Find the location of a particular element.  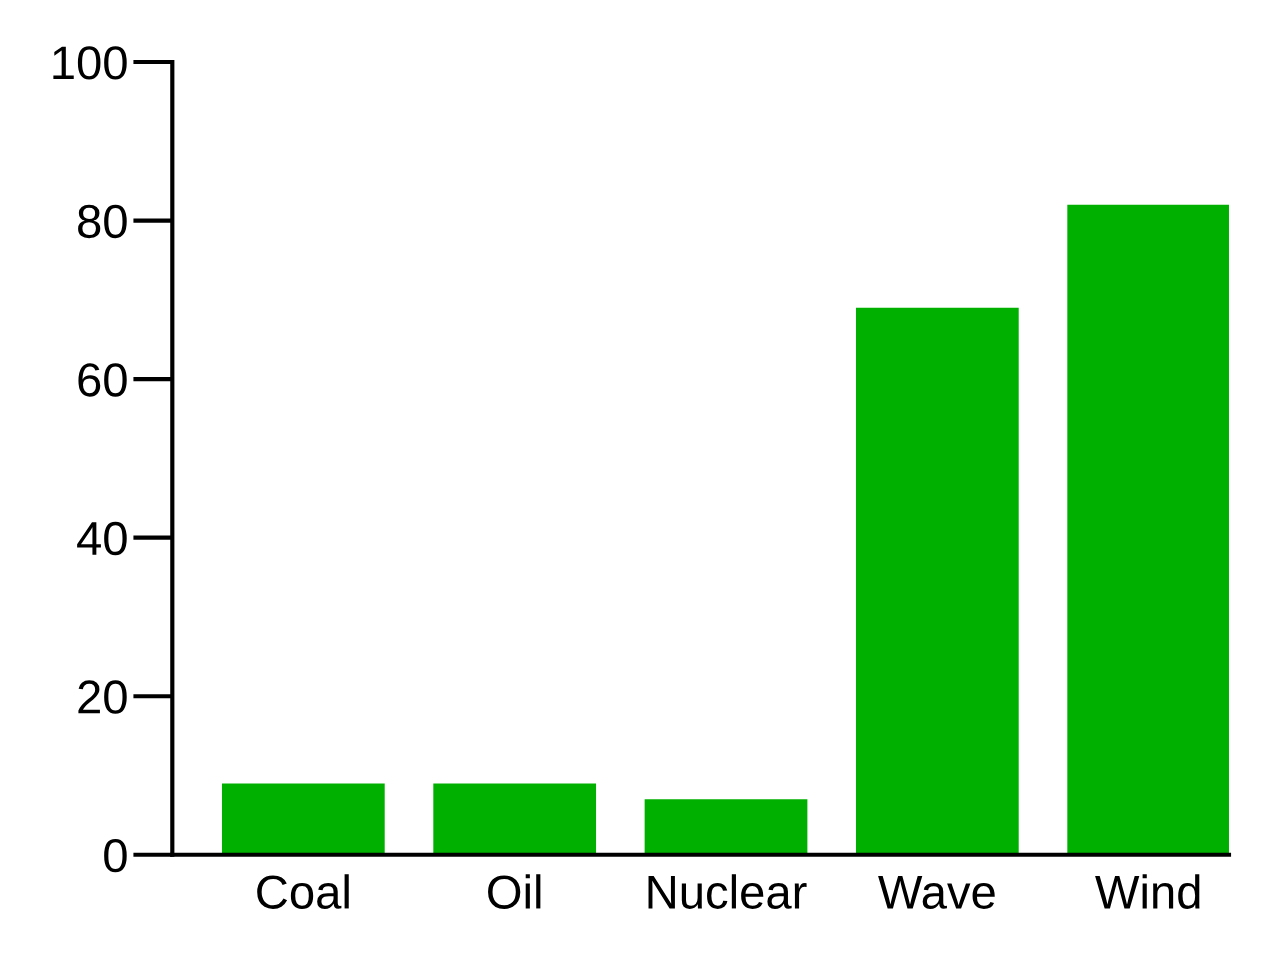

x-tick-label: Wind is located at coordinates (1147, 891).